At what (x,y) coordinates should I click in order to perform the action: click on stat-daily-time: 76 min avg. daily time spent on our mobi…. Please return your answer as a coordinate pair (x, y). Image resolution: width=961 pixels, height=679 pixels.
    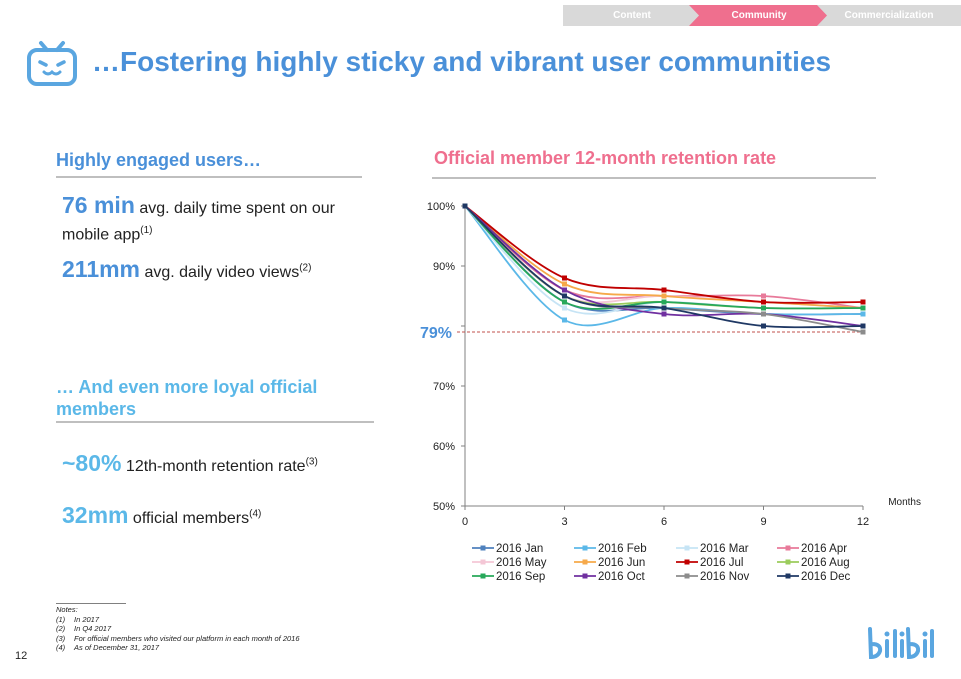
    Looking at the image, I should click on (217, 220).